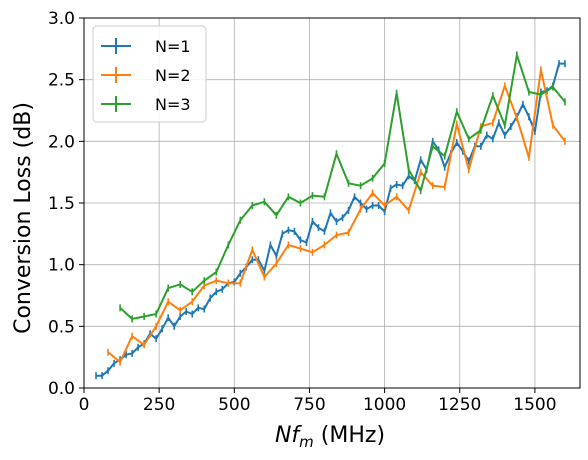 The image size is (588, 460). I want to click on x-tick-label: 750, so click(309, 405).